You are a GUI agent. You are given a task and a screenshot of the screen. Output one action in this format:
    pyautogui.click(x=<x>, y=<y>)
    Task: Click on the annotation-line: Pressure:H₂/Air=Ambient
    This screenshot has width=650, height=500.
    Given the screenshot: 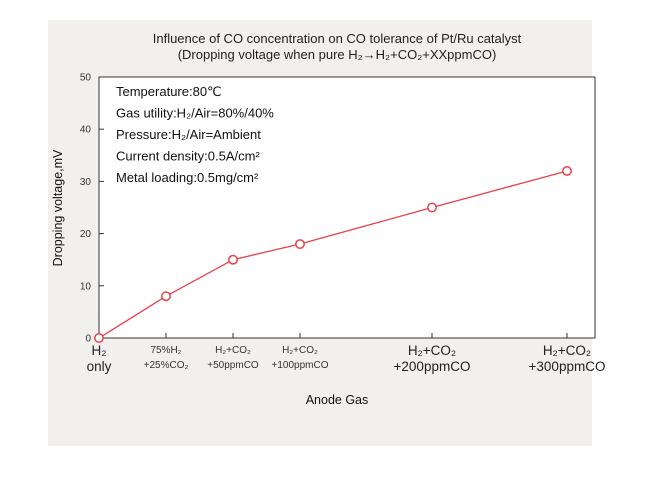 What is the action you would take?
    pyautogui.click(x=188, y=134)
    